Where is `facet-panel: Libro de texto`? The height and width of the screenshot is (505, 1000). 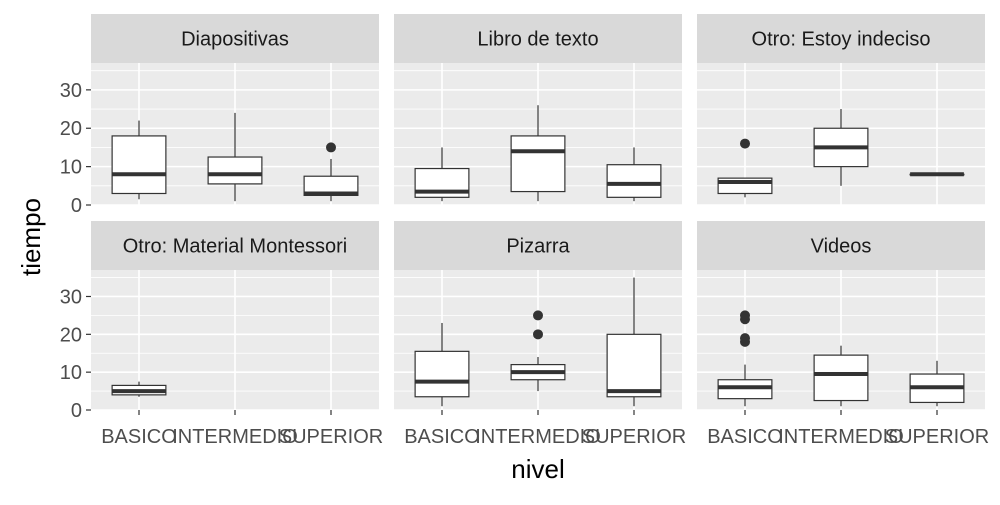
facet-panel: Libro de texto is located at coordinates (538, 110).